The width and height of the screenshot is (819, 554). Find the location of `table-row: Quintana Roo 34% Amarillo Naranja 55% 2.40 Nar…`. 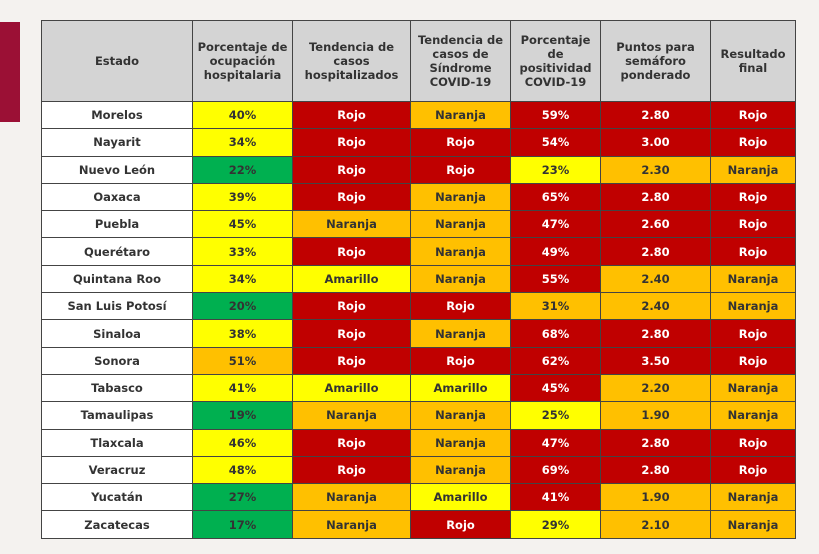

table-row: Quintana Roo 34% Amarillo Naranja 55% 2.40 Nar… is located at coordinates (418, 279).